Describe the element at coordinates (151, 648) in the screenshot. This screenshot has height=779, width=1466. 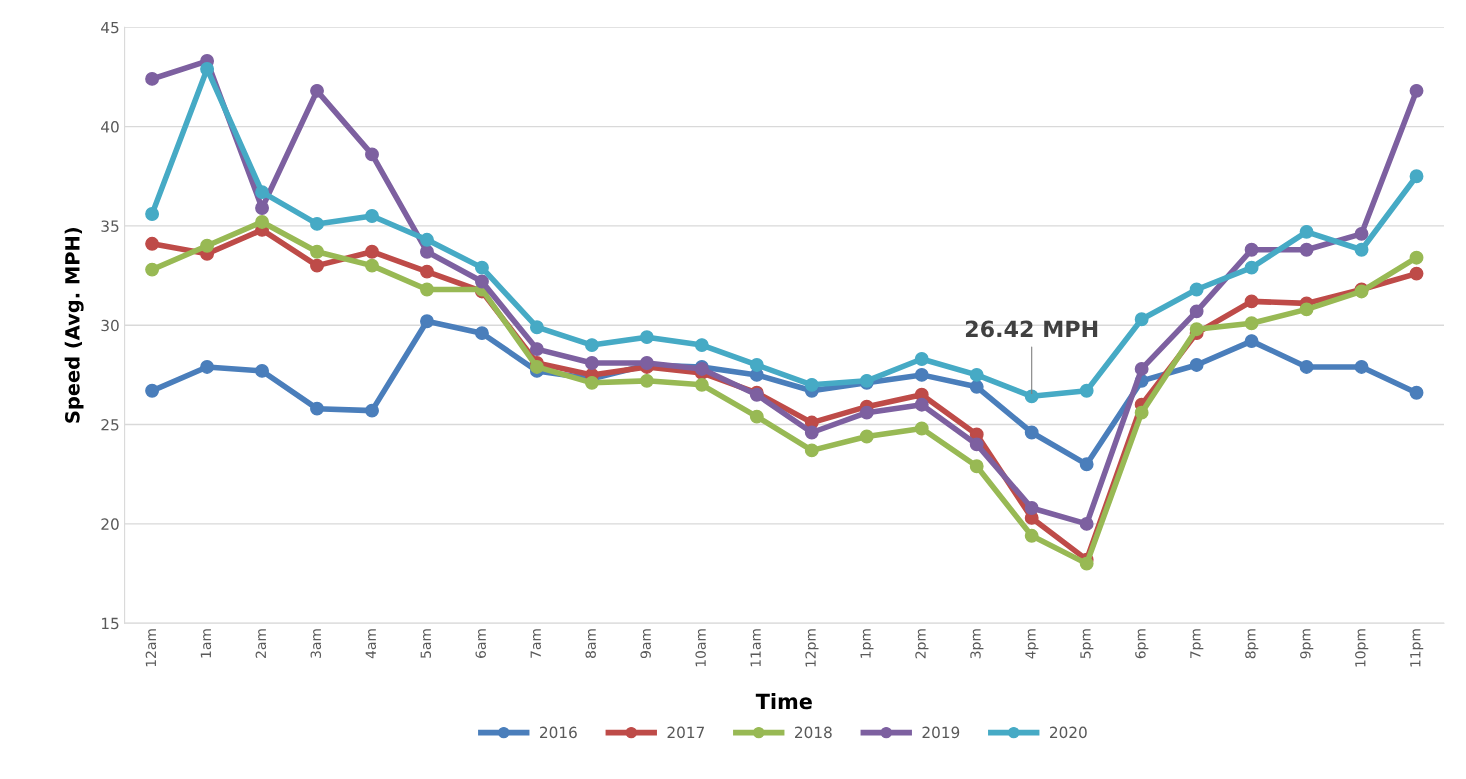
I see `x-tick-label: 12am` at that location.